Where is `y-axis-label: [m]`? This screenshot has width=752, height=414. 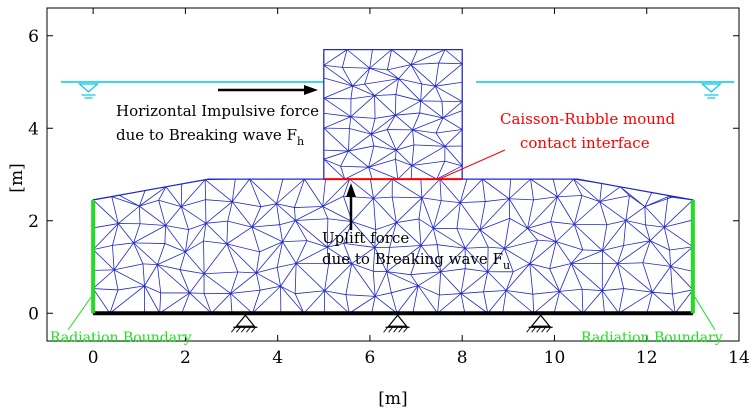 y-axis-label: [m] is located at coordinates (17, 177).